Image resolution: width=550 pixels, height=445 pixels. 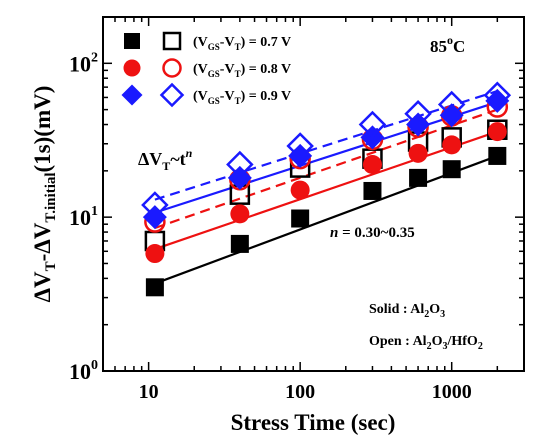 I want to click on x-axis-title: Stress Time (sec), so click(x=313, y=422).